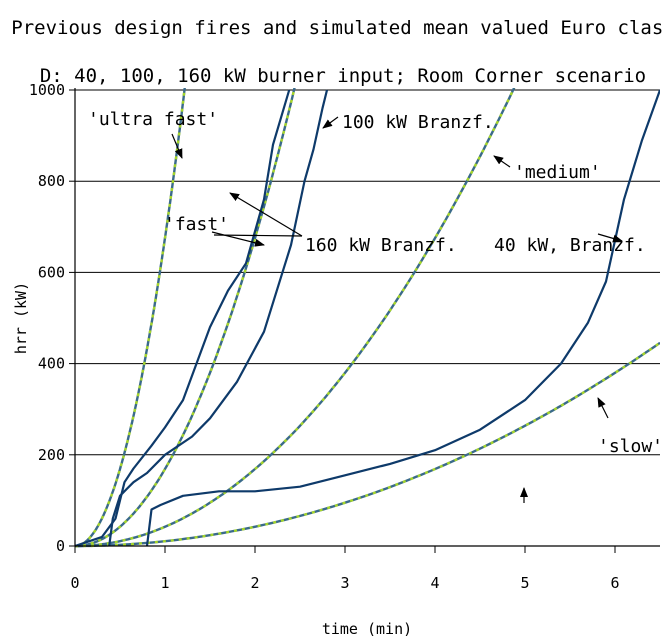  I want to click on y-tick-label: 800, so click(51, 181).